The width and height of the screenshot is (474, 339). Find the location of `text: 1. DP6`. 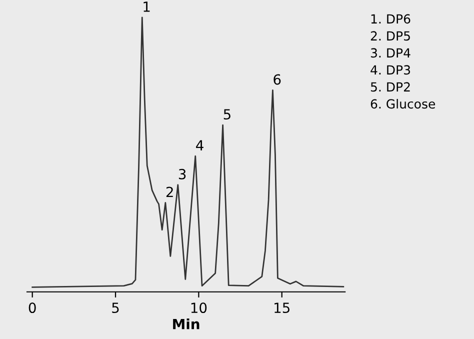

text: 1. DP6 is located at coordinates (390, 19).